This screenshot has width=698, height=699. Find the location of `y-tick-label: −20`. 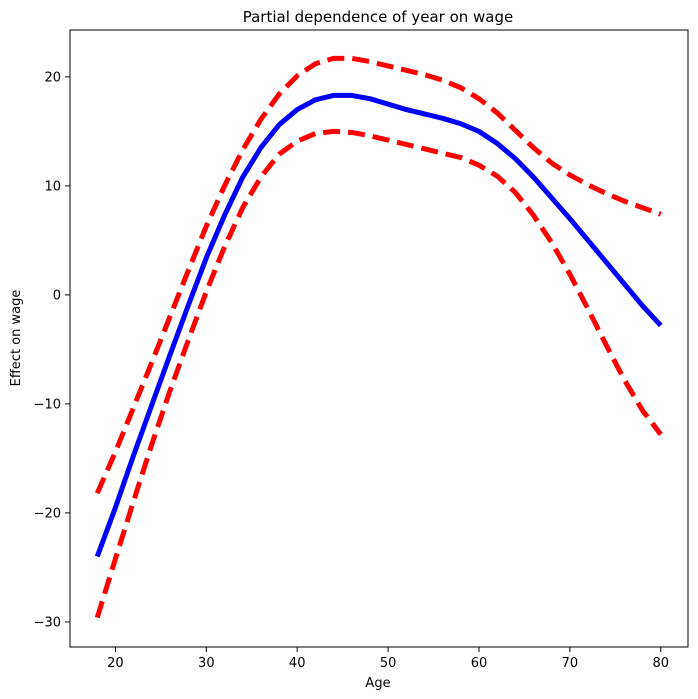

y-tick-label: −20 is located at coordinates (47, 513).